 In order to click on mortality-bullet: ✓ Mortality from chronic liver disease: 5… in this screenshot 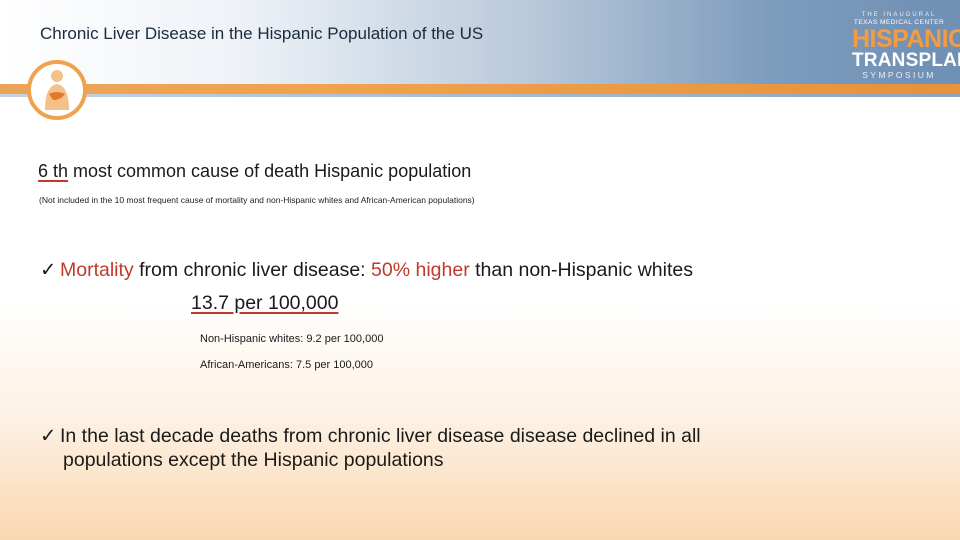, I will do `click(366, 270)`.